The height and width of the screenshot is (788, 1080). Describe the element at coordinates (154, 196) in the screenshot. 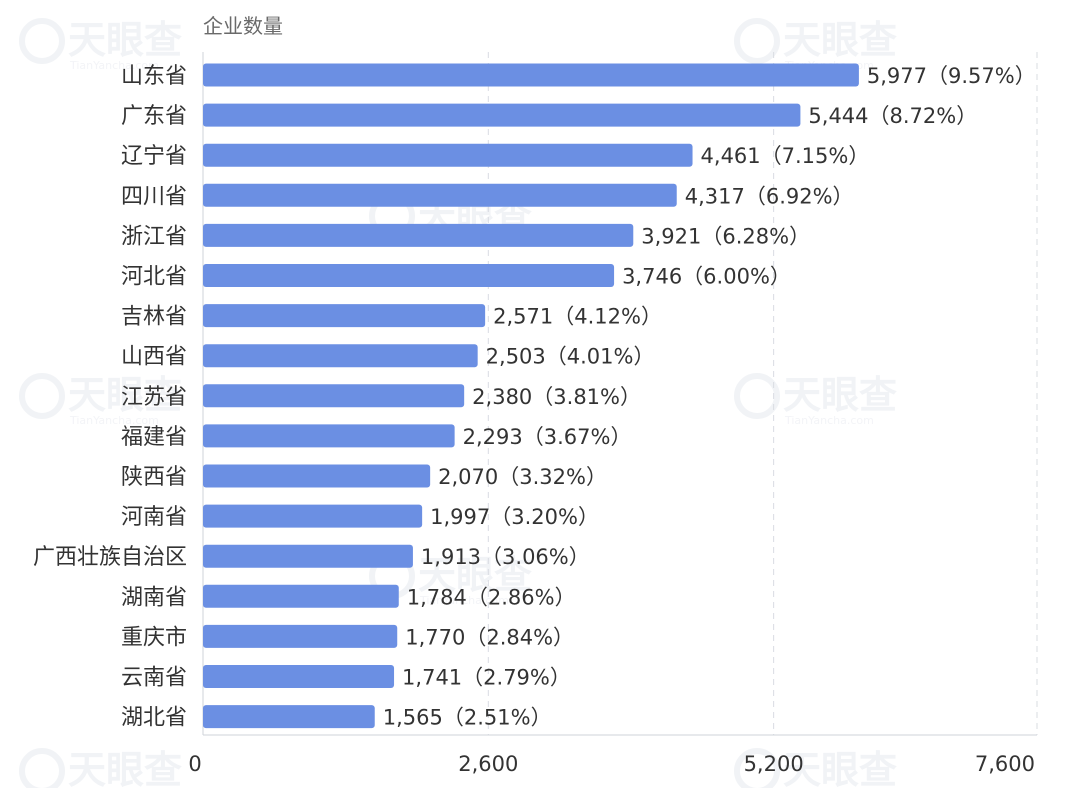

I see `category-label: 四川省` at that location.